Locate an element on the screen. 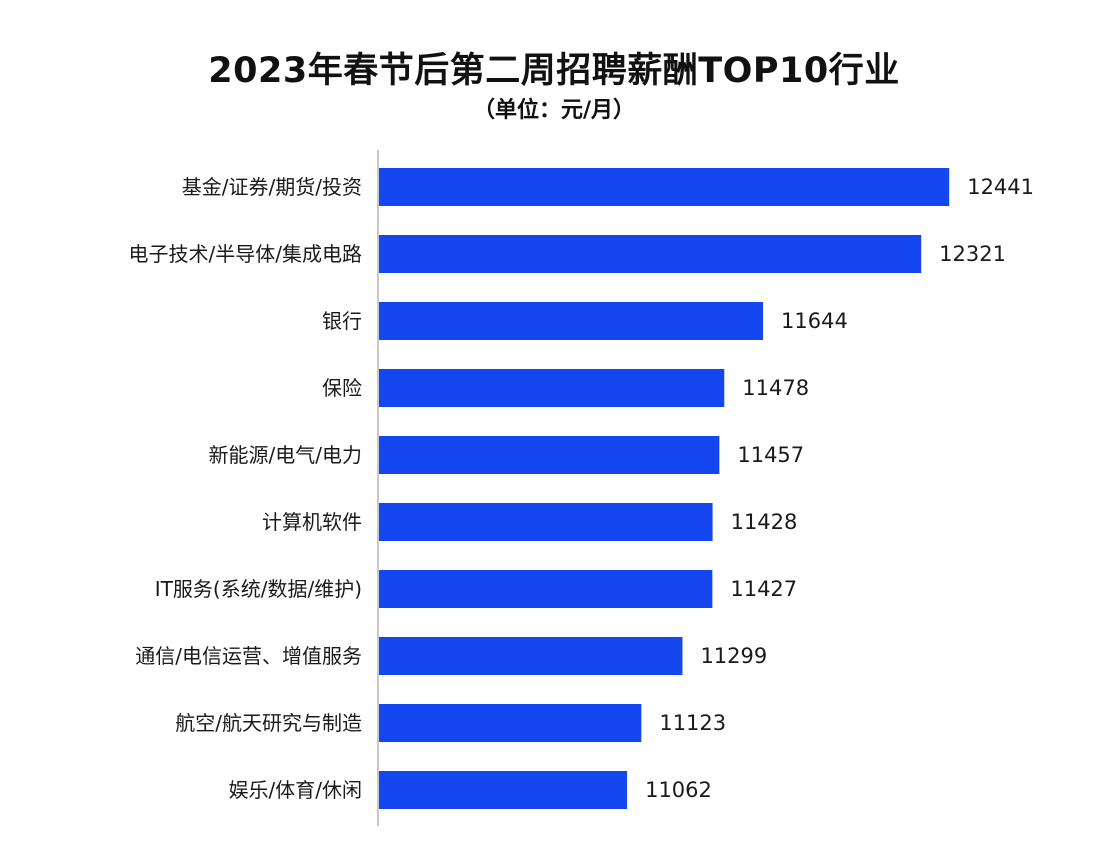 This screenshot has height=868, width=1108. value-label-4: 11457 is located at coordinates (770, 455).